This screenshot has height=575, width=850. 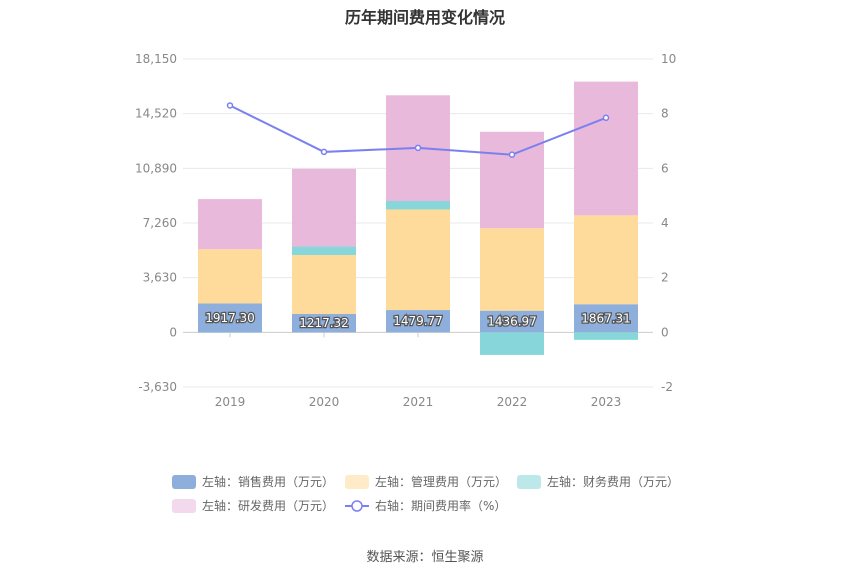 I want to click on data-label: 1479.77, so click(x=418, y=321).